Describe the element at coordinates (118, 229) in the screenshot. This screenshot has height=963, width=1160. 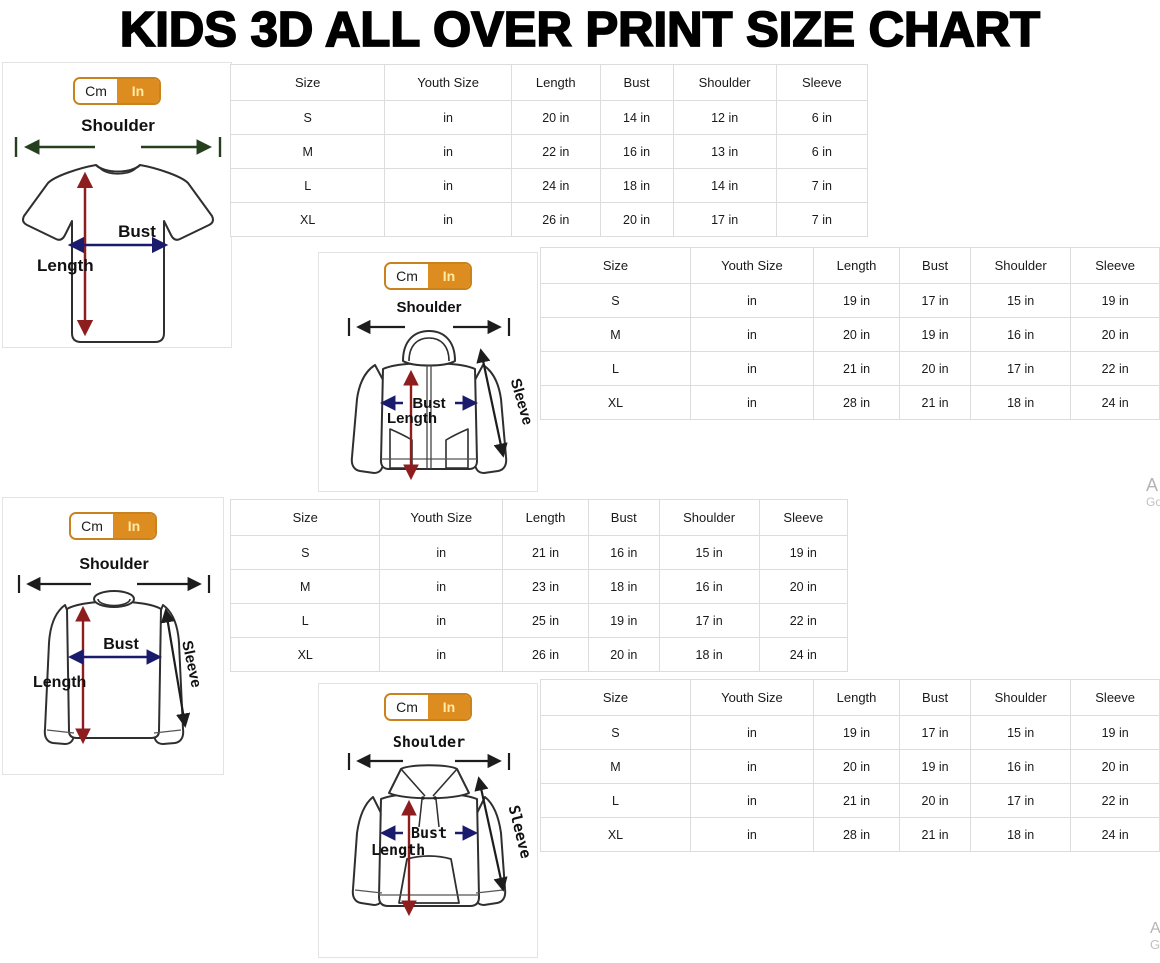
I see `tshirt-diagram: Shoulder Bust Length` at that location.